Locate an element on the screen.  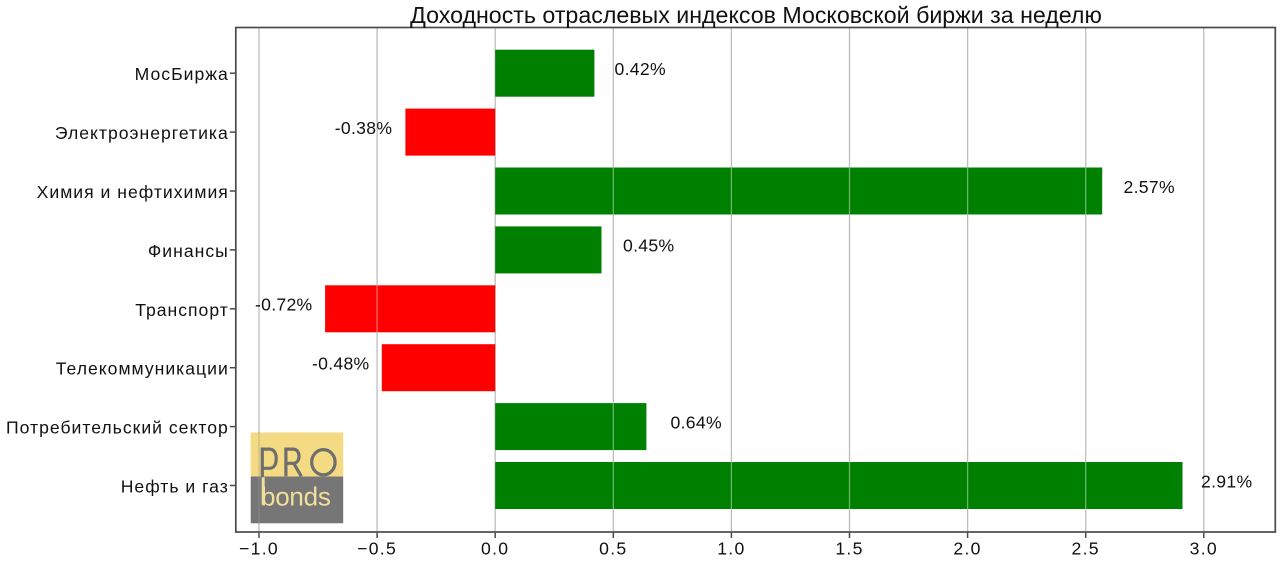
svg-text: −0.5 is located at coordinates (377, 548).